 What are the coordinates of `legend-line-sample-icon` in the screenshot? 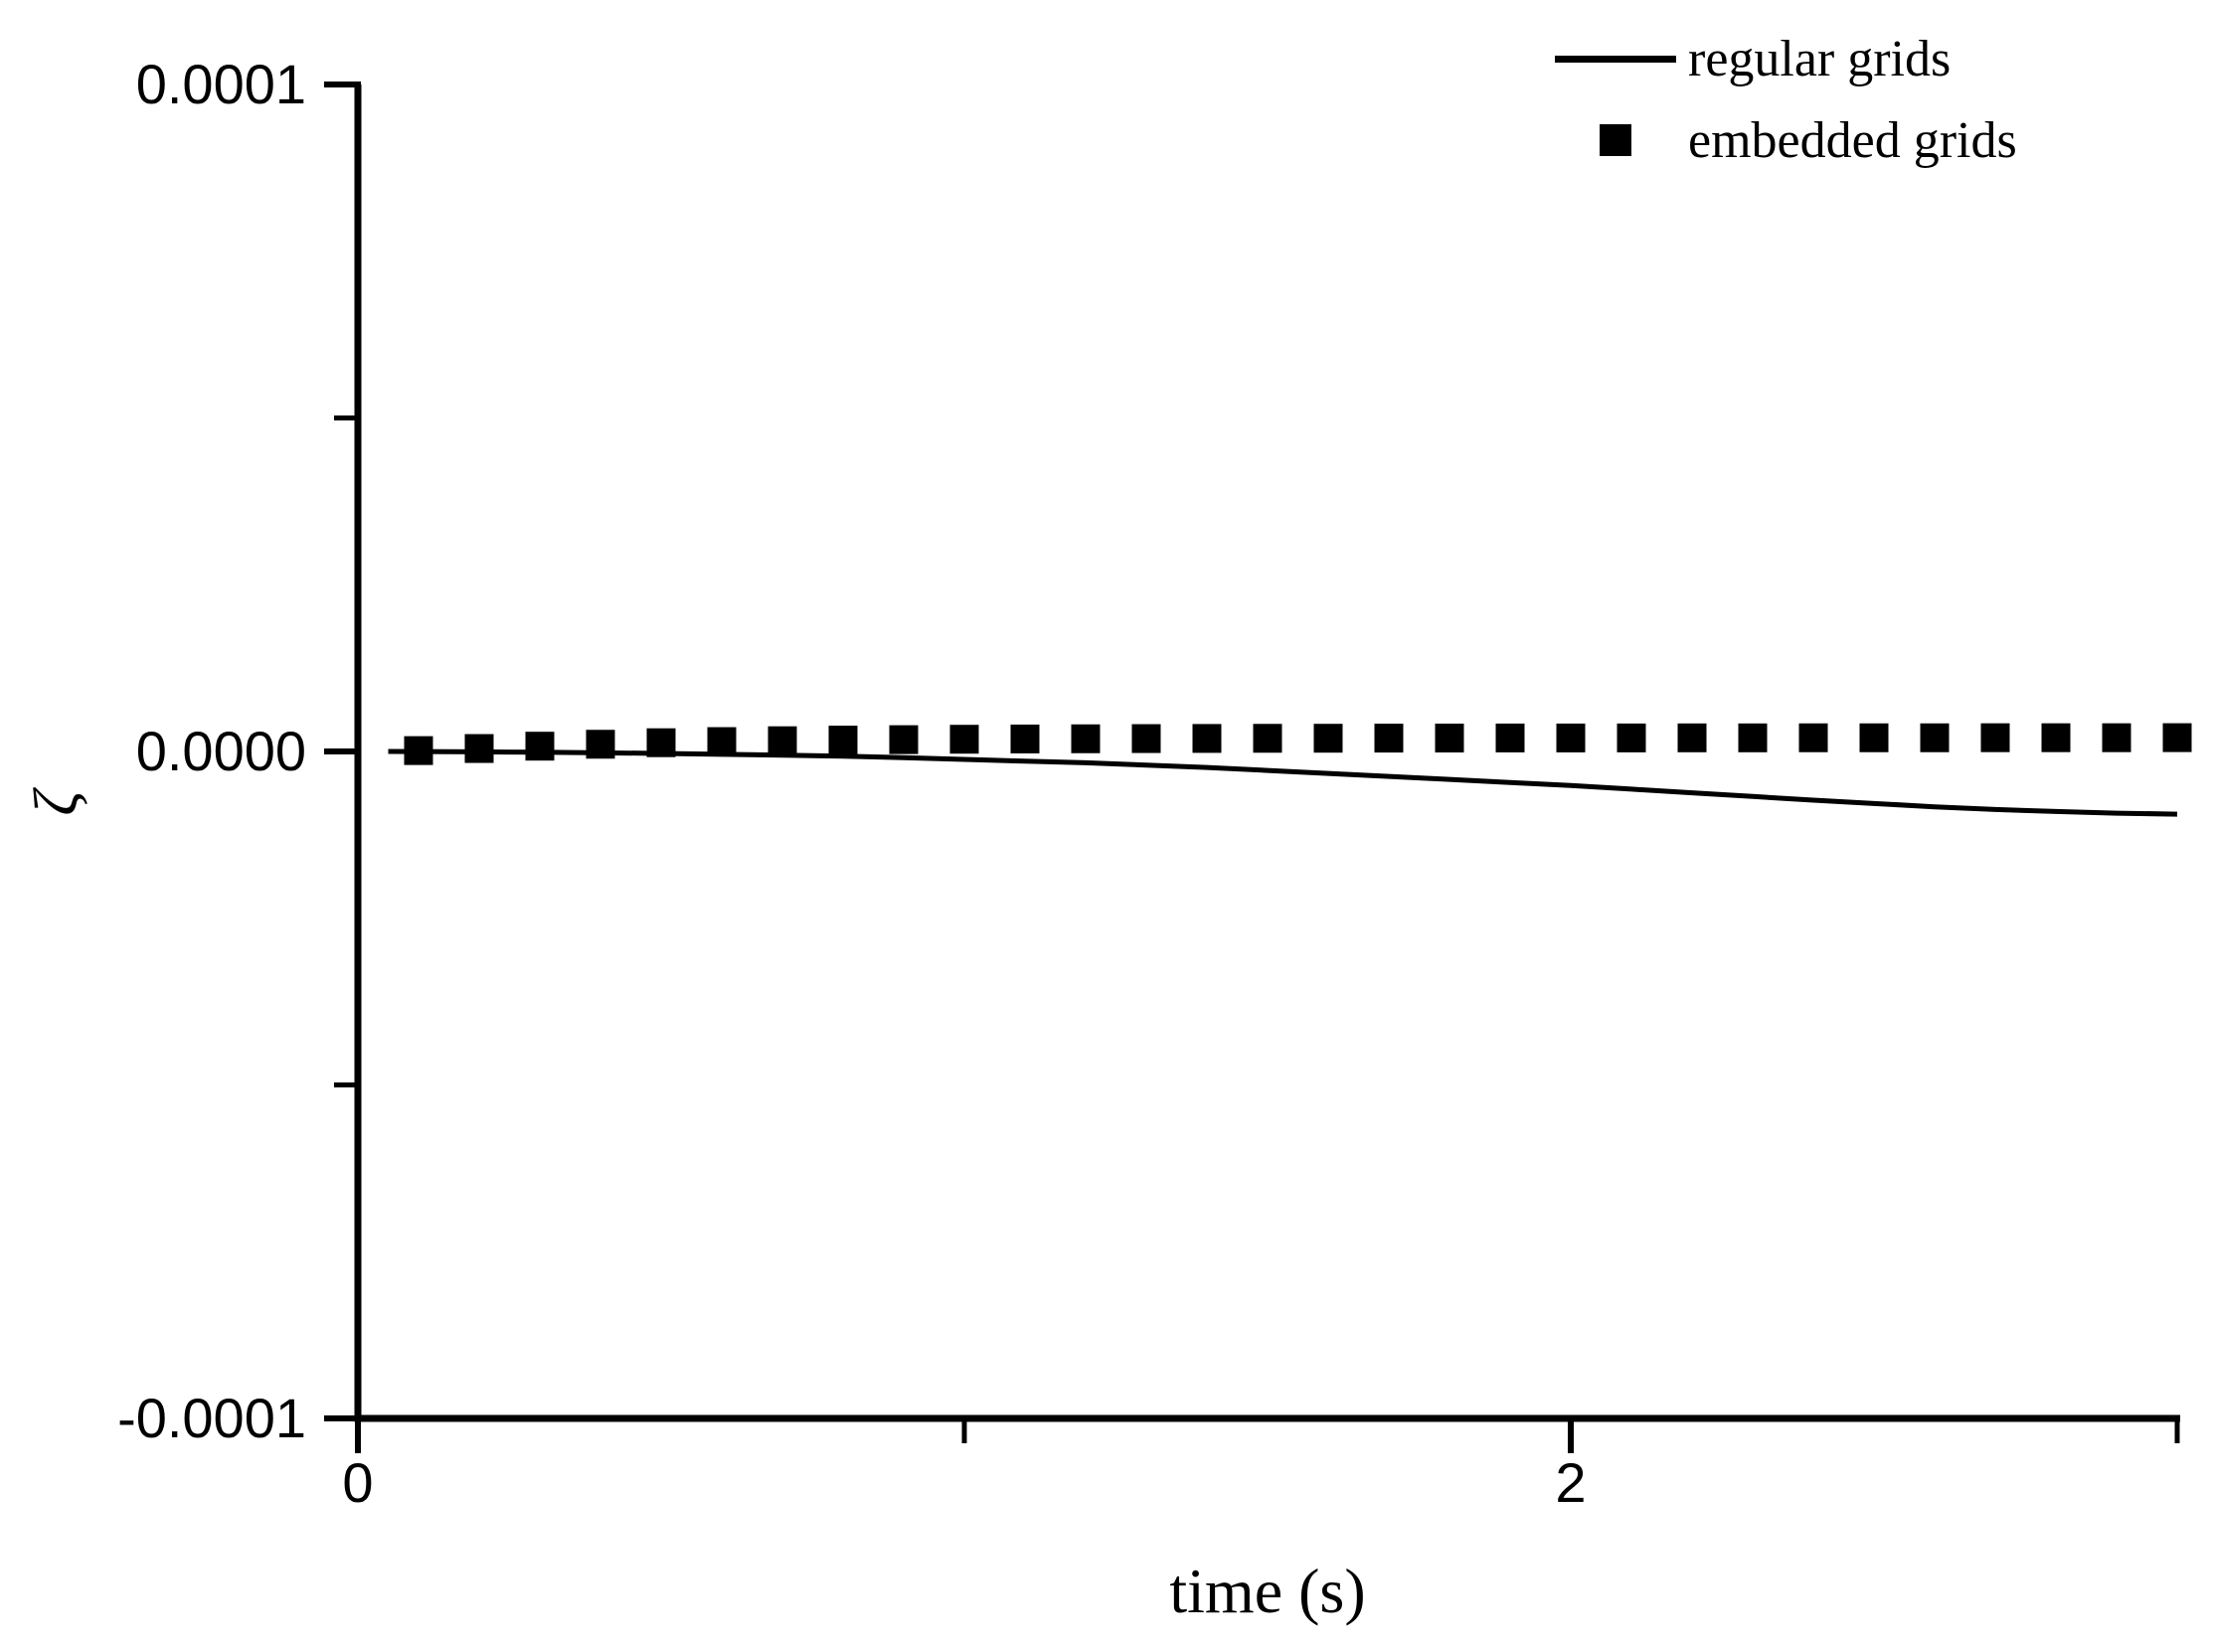 It's located at (1615, 59).